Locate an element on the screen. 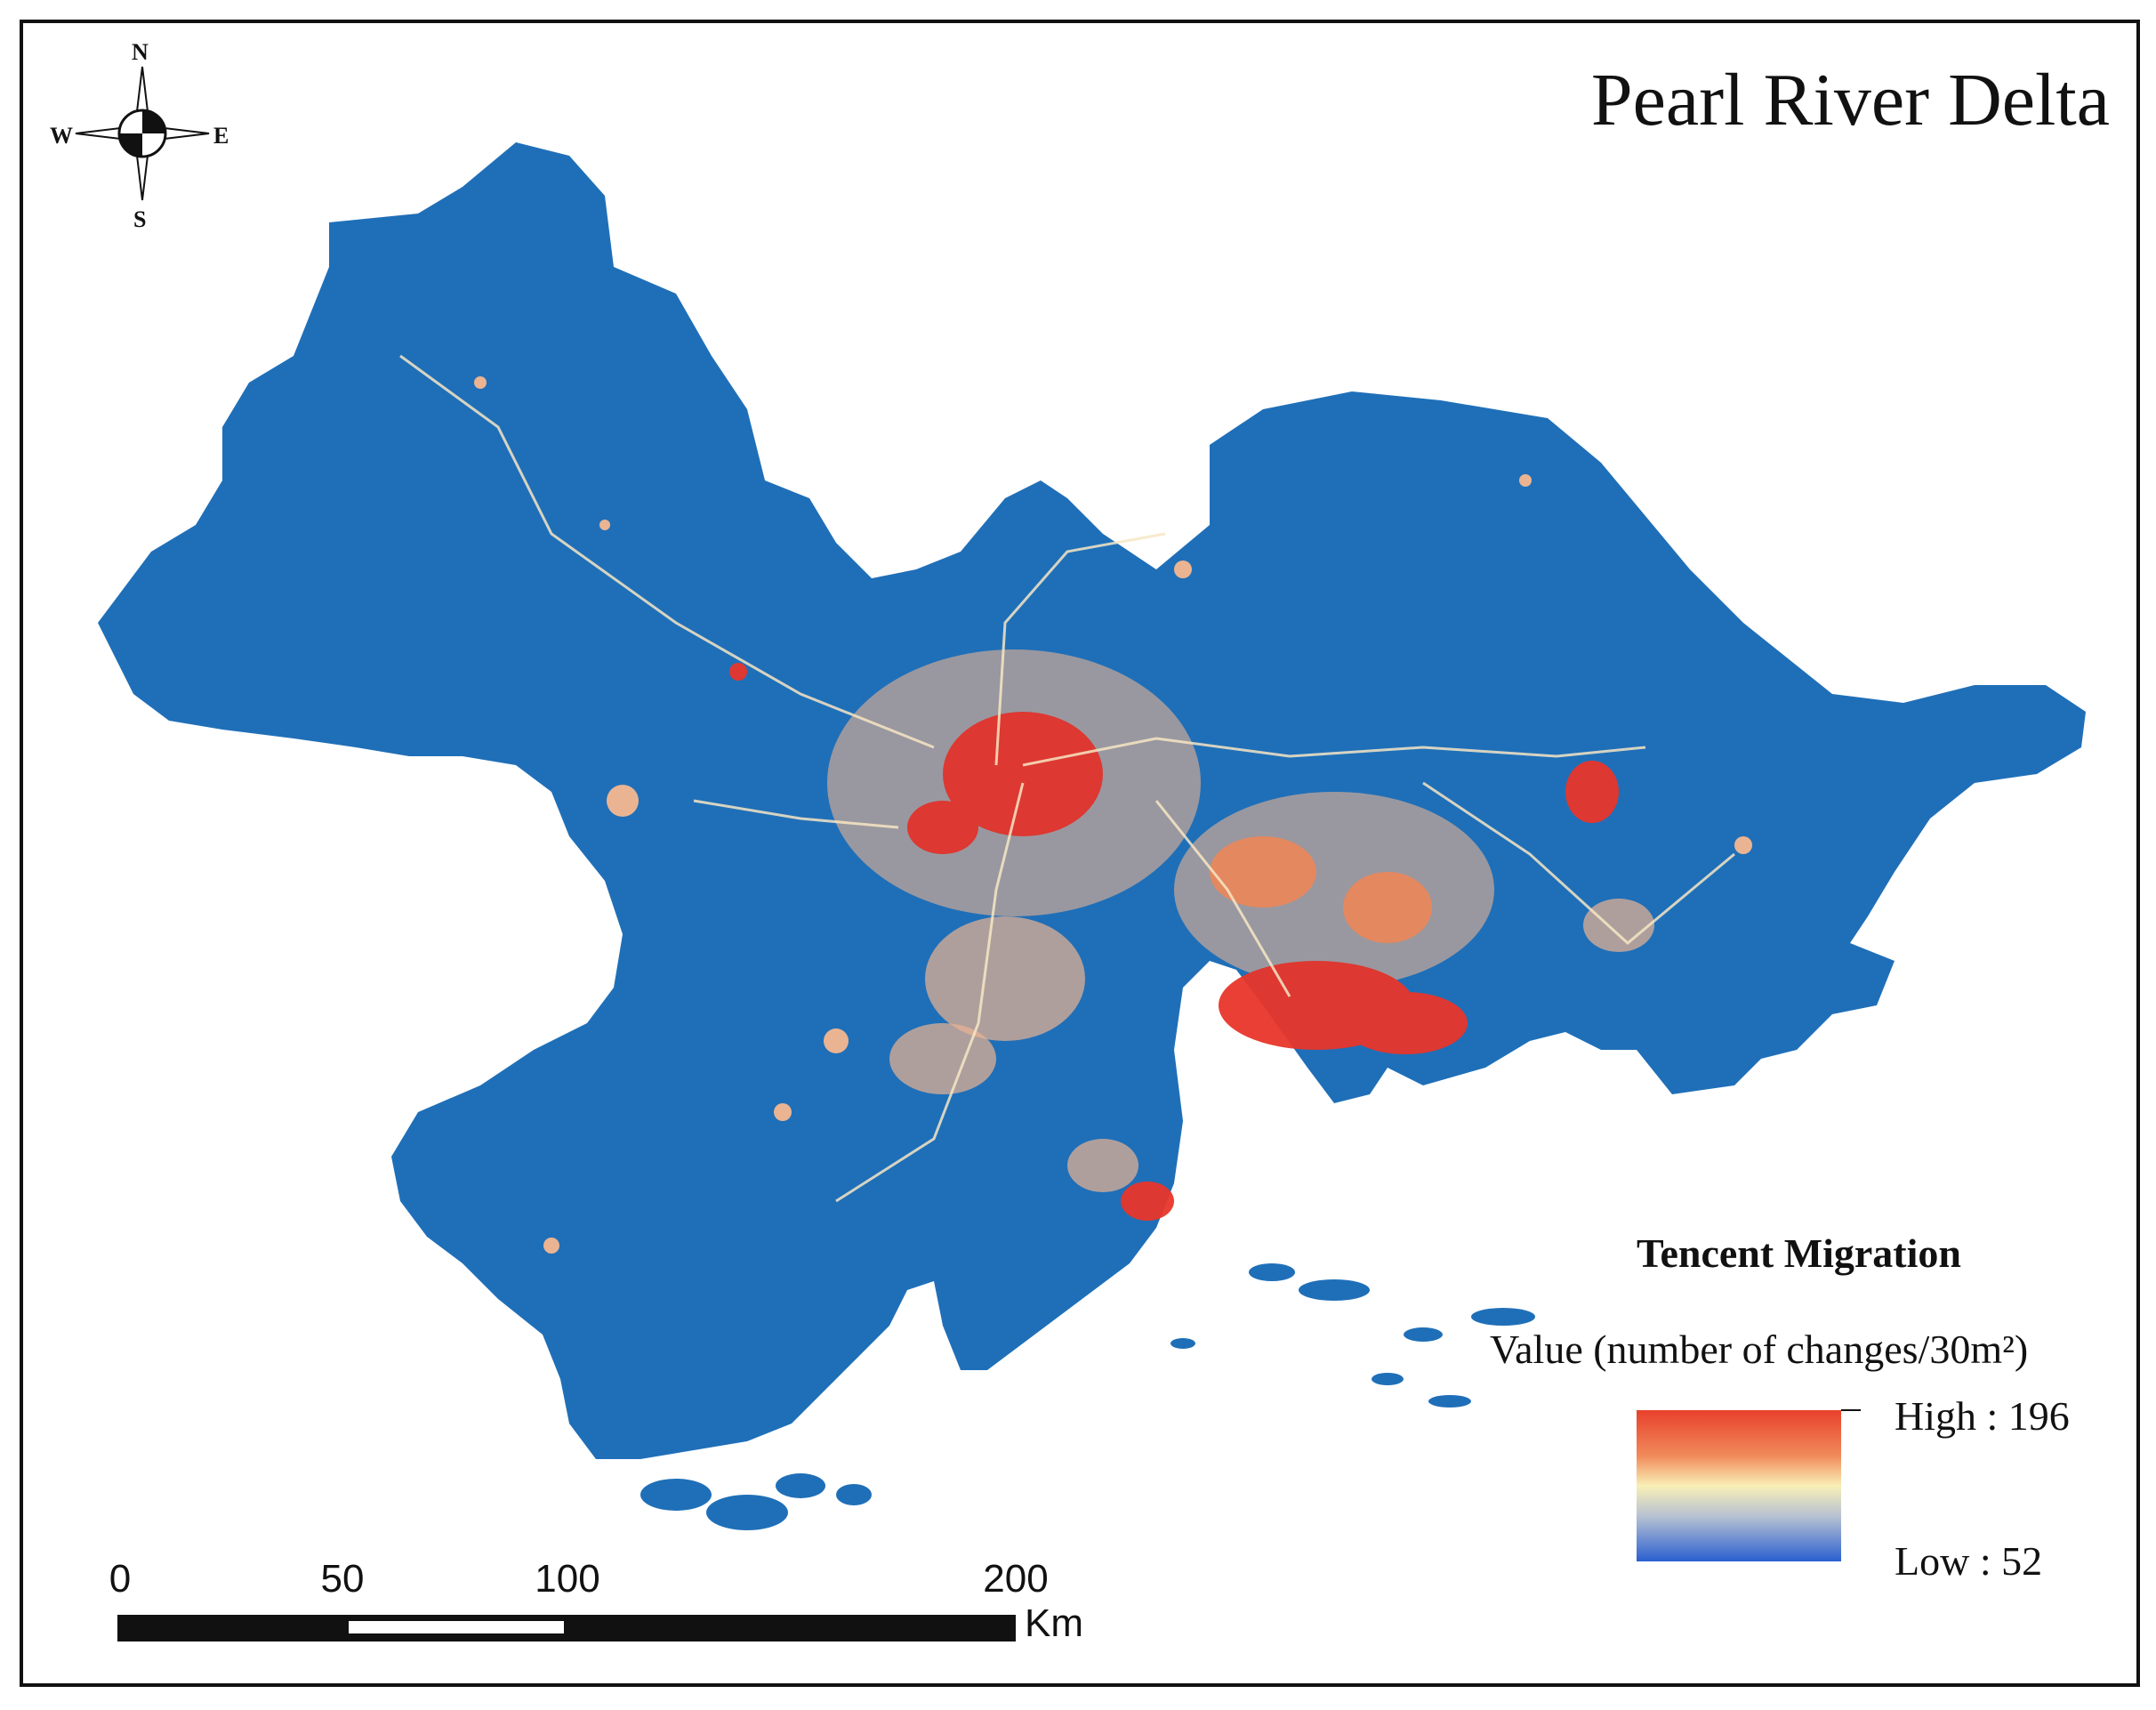 The height and width of the screenshot is (1710, 2156). compass-icon is located at coordinates (142, 133).